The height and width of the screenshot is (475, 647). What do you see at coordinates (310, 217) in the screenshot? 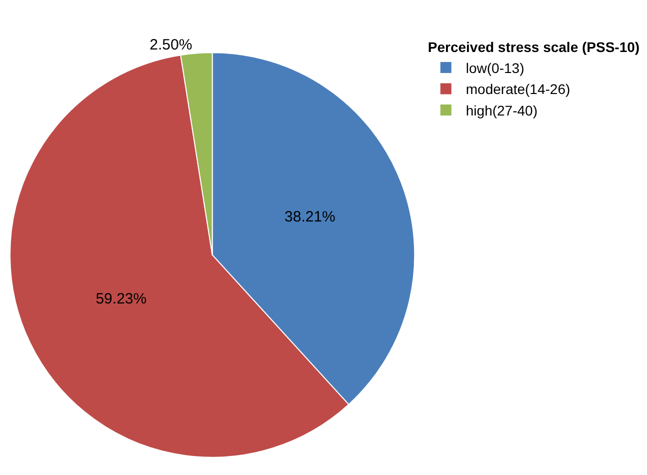
I see `data-label: 38.21%` at bounding box center [310, 217].